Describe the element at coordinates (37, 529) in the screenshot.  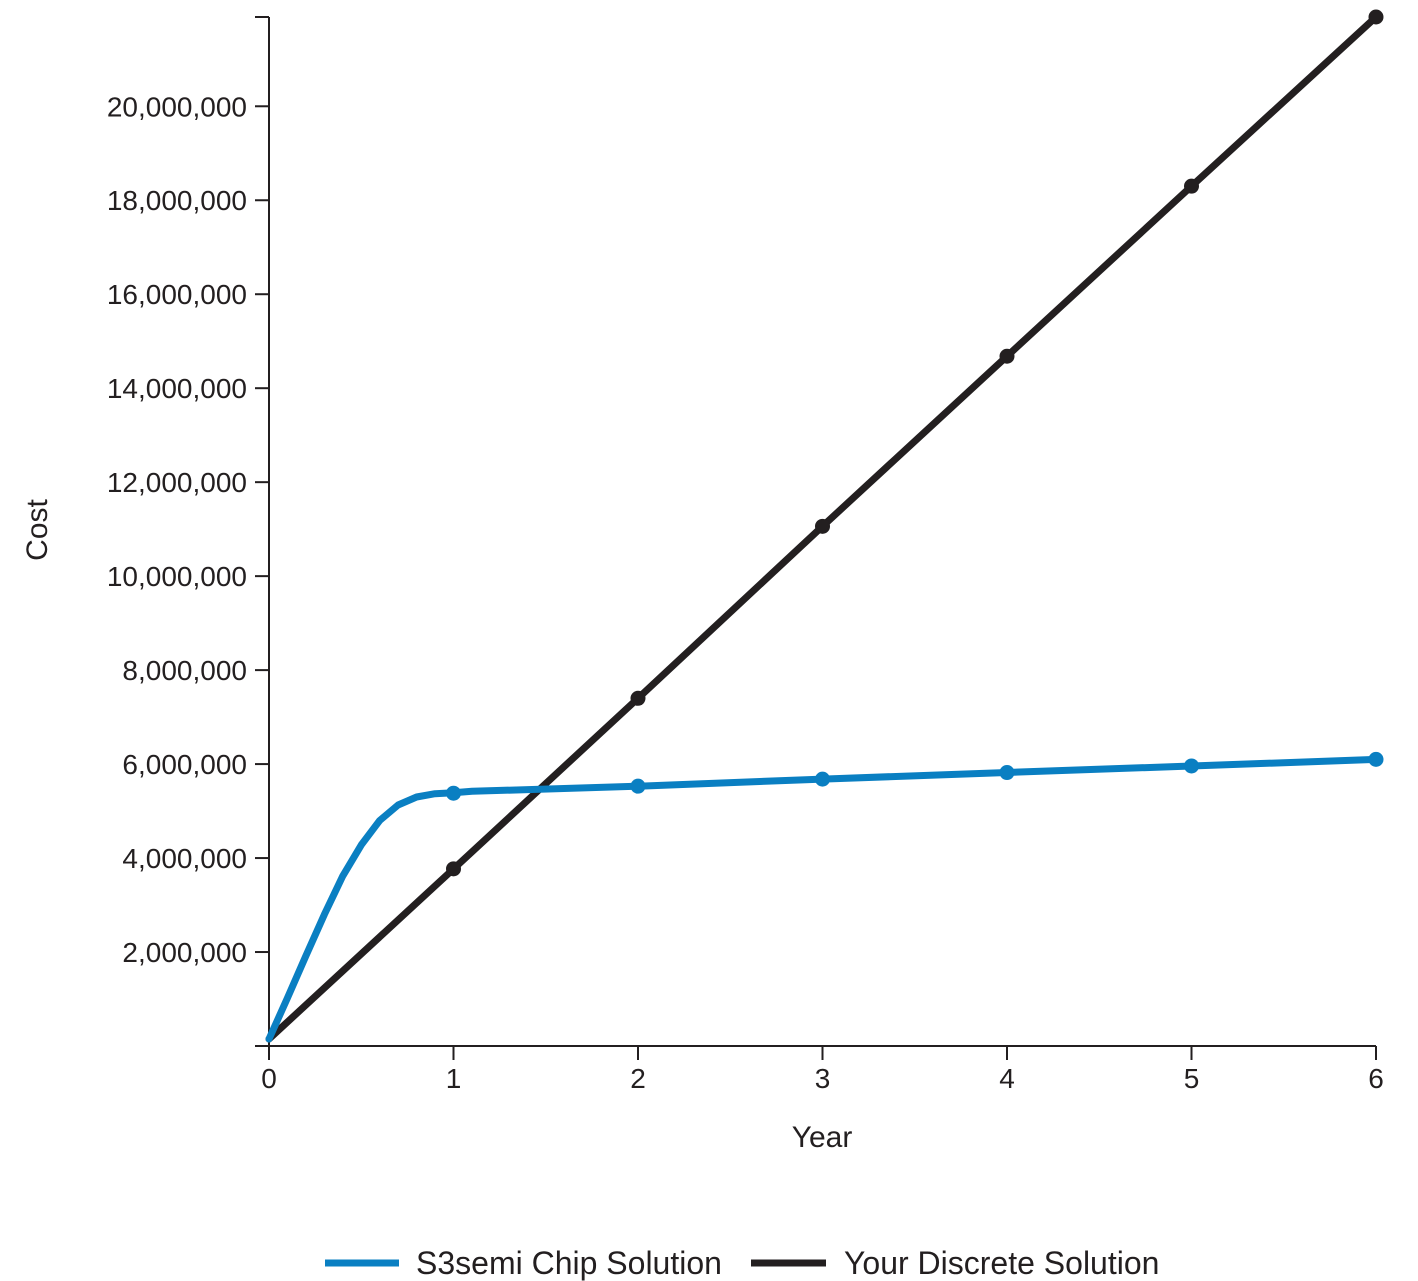
I see `y-axis-title: Cost` at that location.